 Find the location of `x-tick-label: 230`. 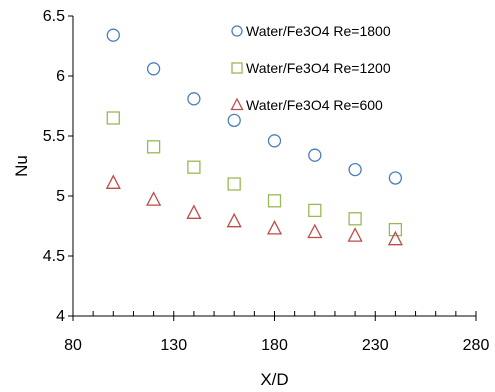

x-tick-label: 230 is located at coordinates (375, 345).